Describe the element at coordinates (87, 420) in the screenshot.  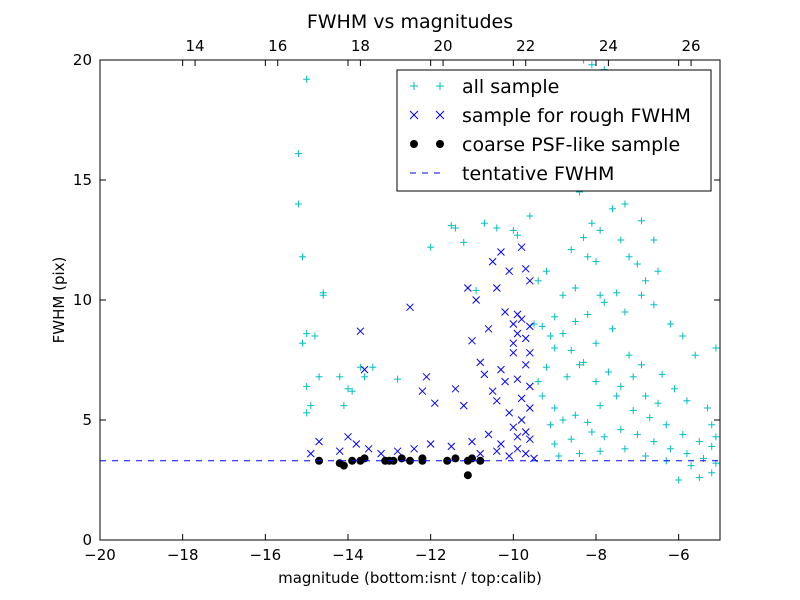
I see `y-tick-label: 5` at that location.